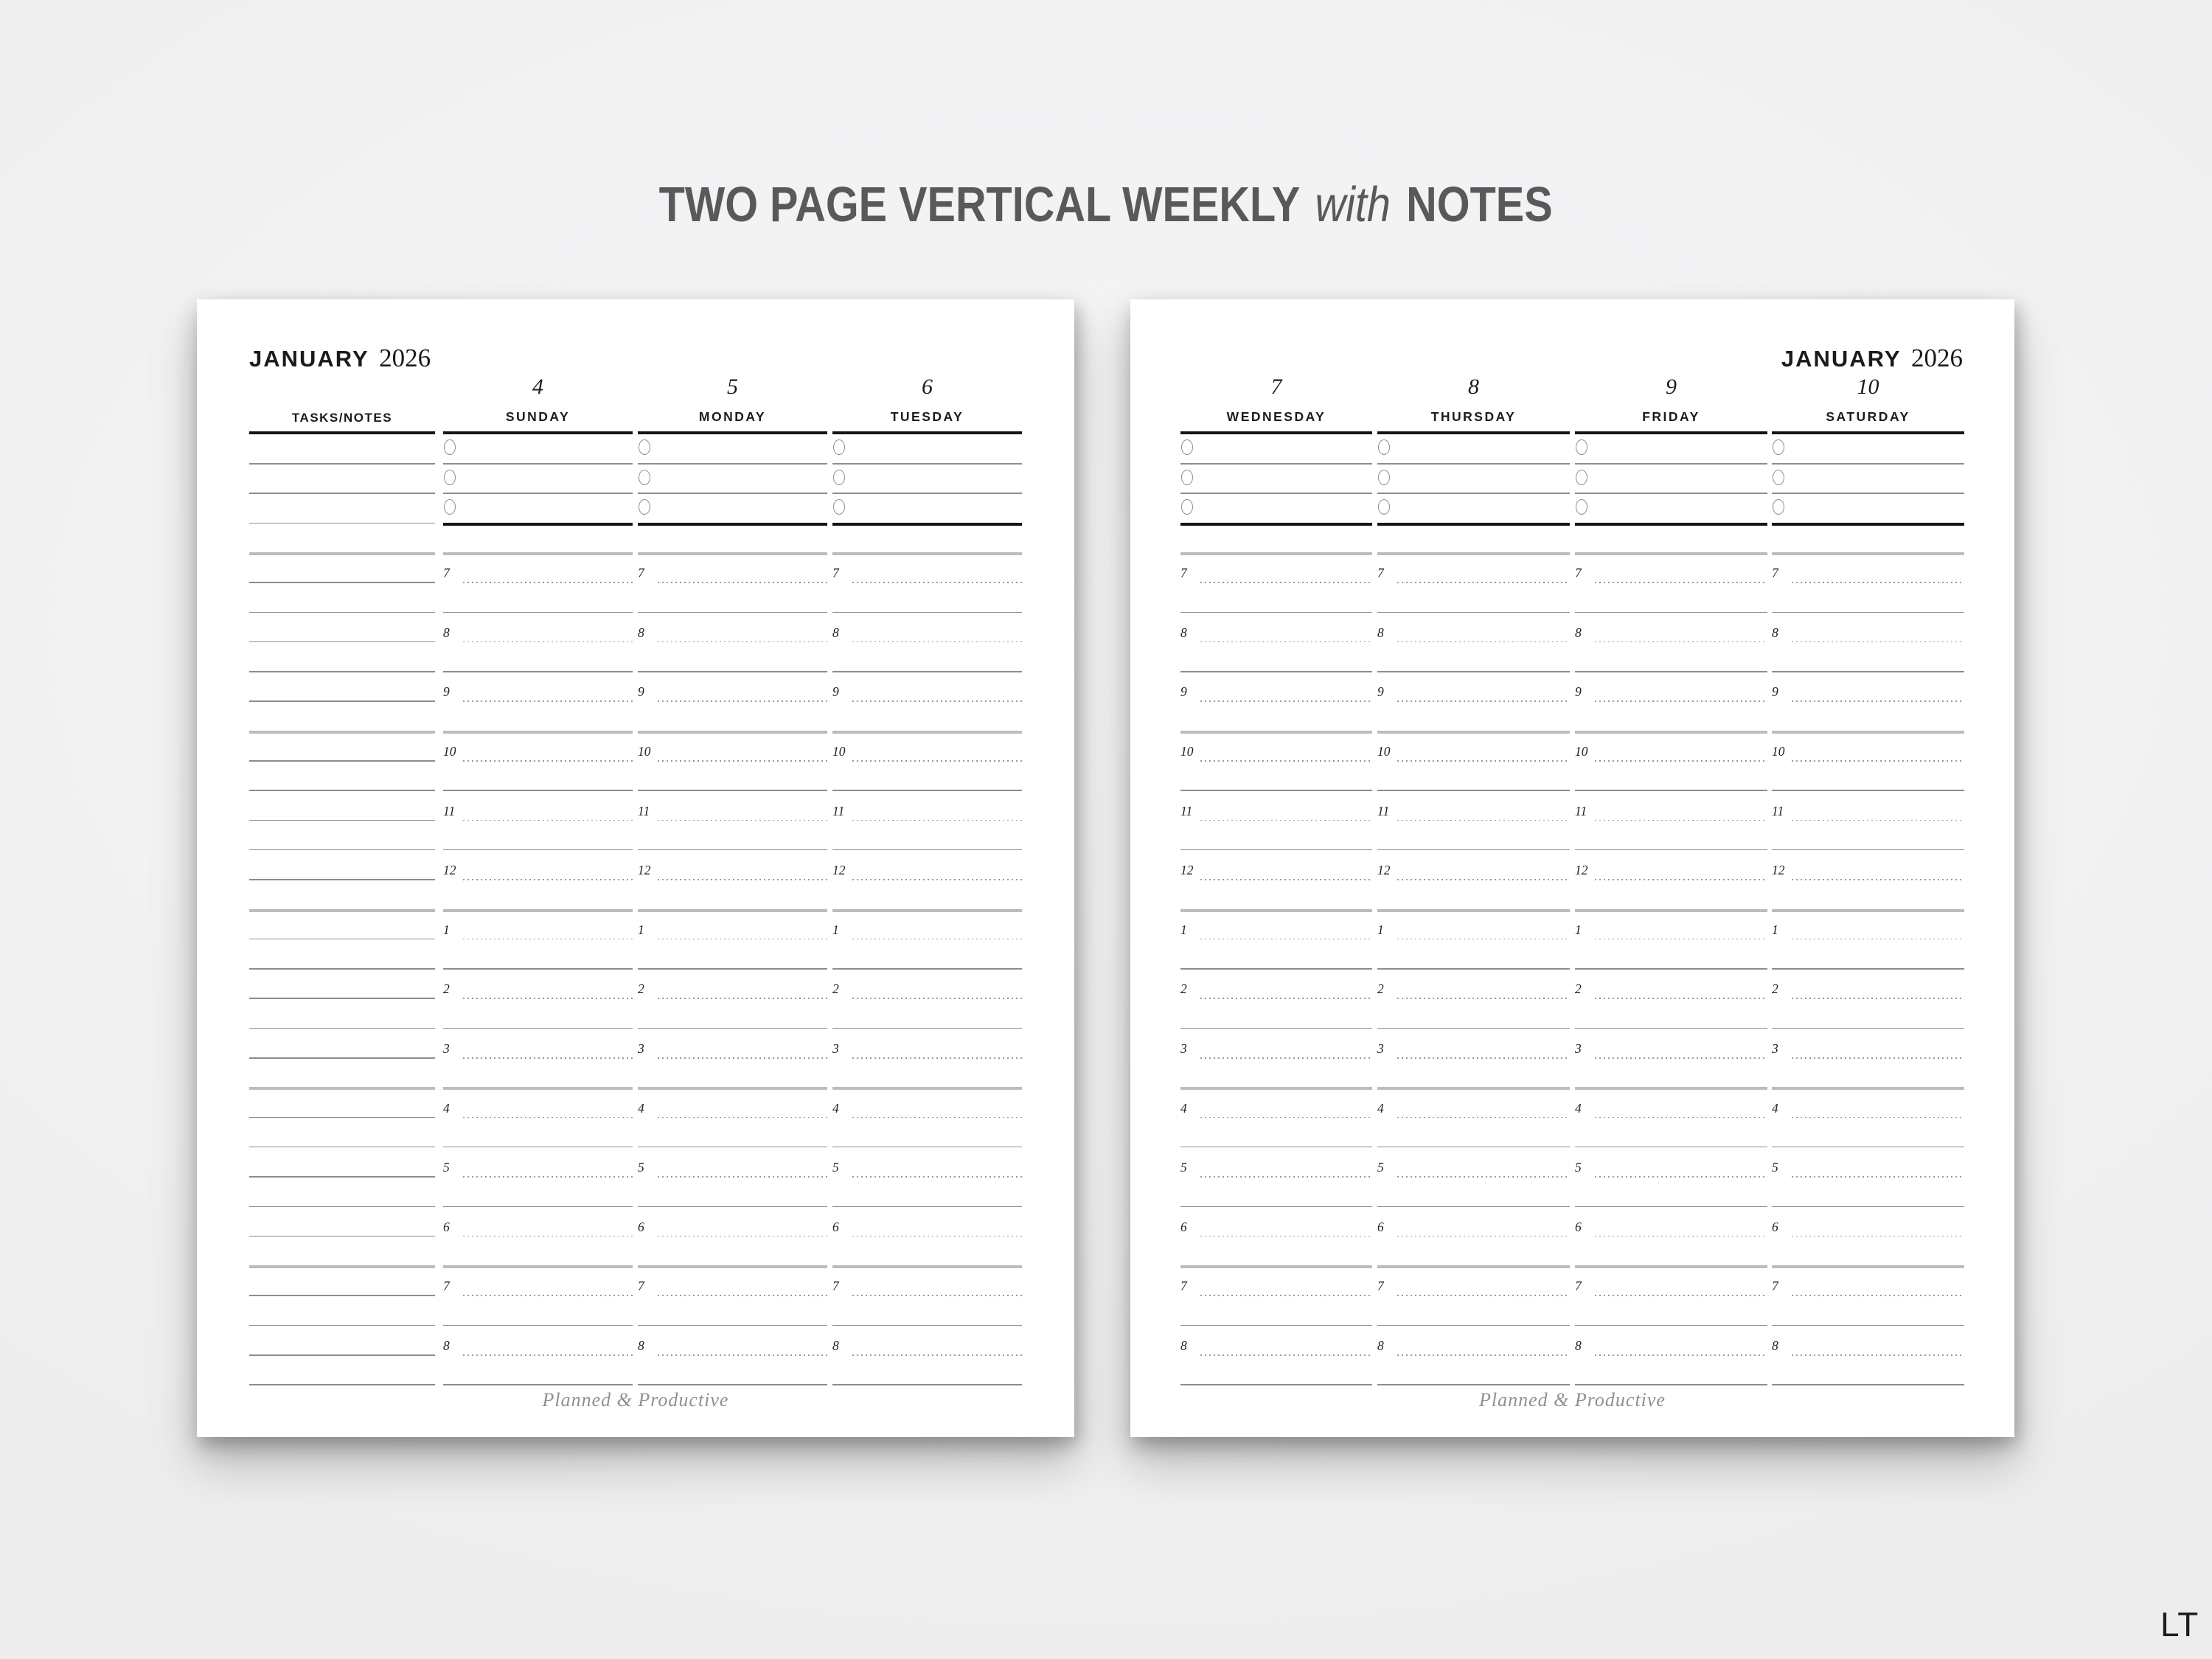 This screenshot has width=2212, height=1659. What do you see at coordinates (538, 416) in the screenshot?
I see `day-name: SUNDAY` at bounding box center [538, 416].